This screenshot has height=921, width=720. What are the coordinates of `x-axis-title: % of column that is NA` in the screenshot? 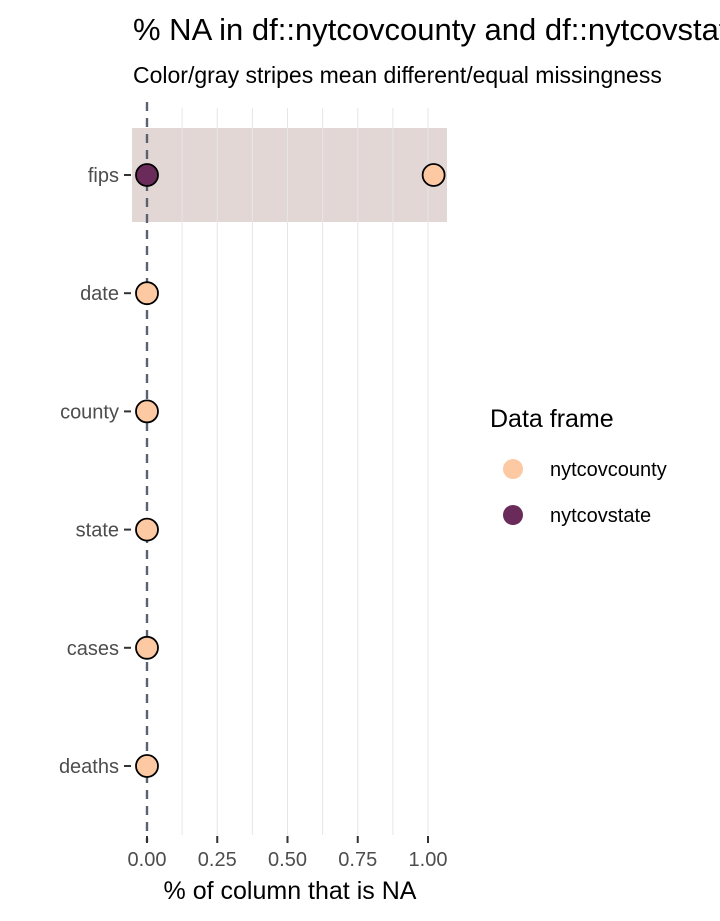 It's located at (290, 891).